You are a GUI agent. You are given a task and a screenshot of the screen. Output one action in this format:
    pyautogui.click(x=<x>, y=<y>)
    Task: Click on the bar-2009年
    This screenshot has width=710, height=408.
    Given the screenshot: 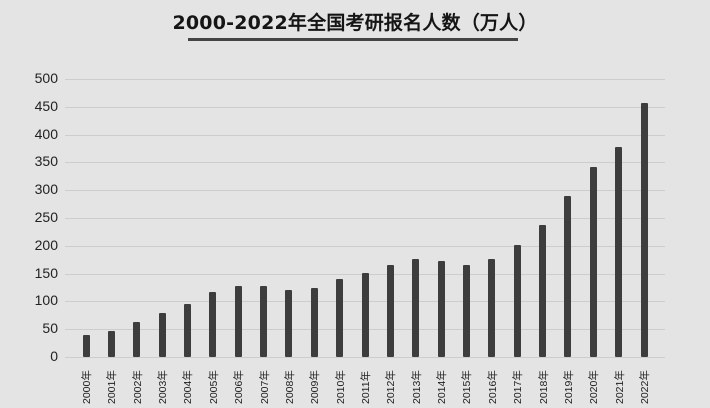 What is the action you would take?
    pyautogui.click(x=314, y=322)
    